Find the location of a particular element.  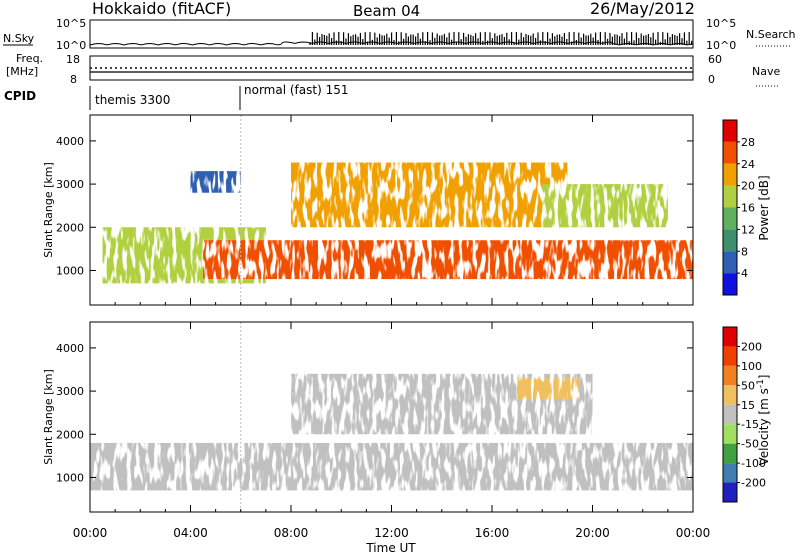

time-tick-label: 04:00 is located at coordinates (190, 533).